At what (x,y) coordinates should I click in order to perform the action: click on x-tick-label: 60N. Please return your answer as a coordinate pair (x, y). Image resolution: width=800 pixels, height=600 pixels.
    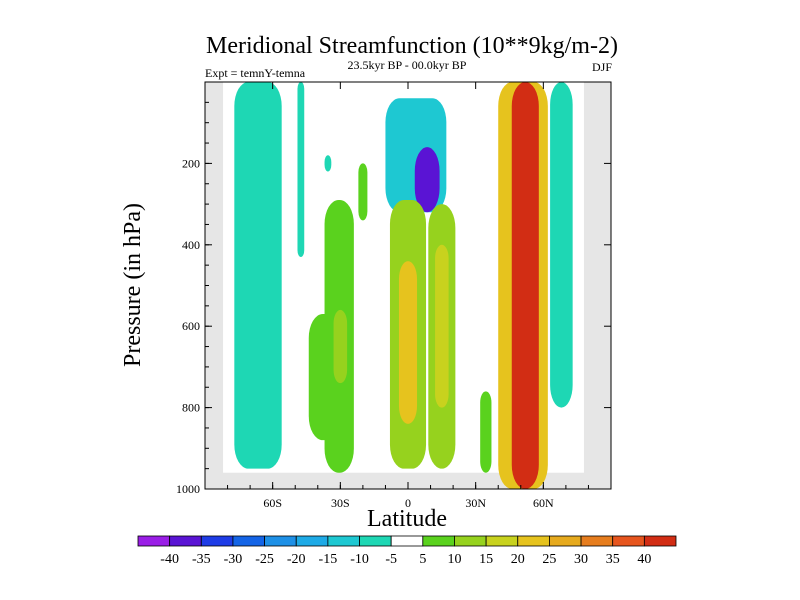
    Looking at the image, I should click on (543, 503).